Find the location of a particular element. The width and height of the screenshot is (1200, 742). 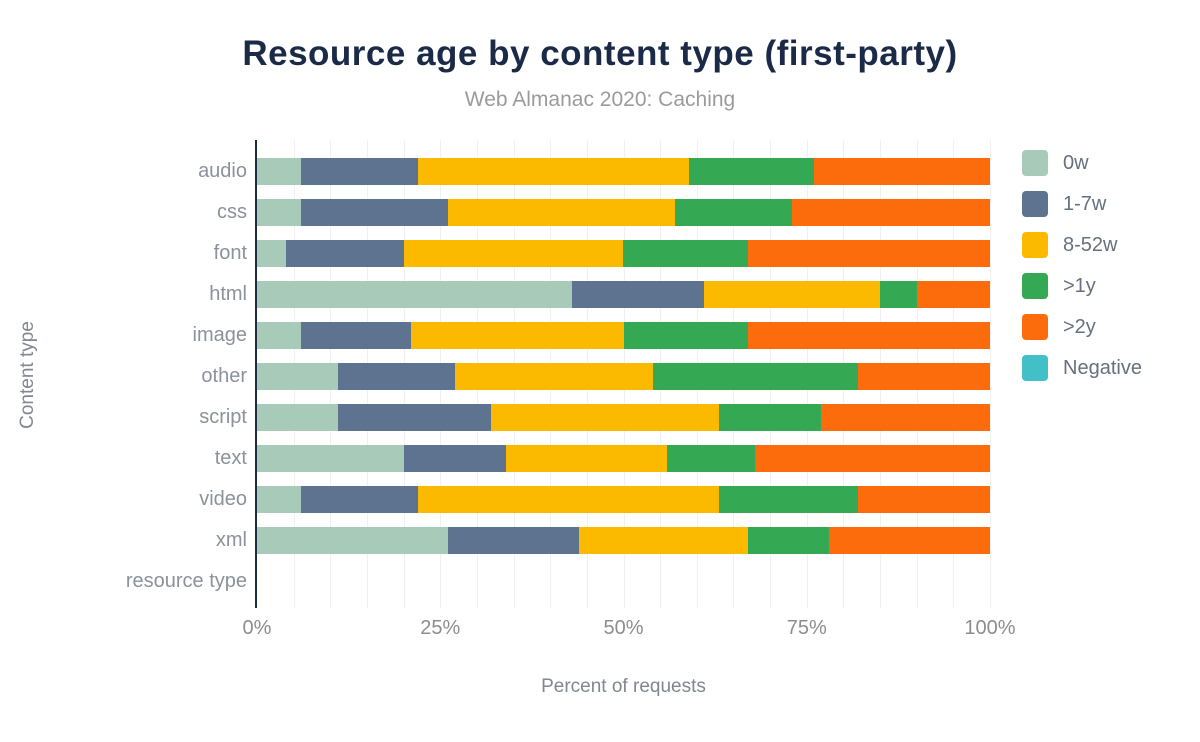

legend-item-8-52w: 8-52w is located at coordinates (1069, 252).